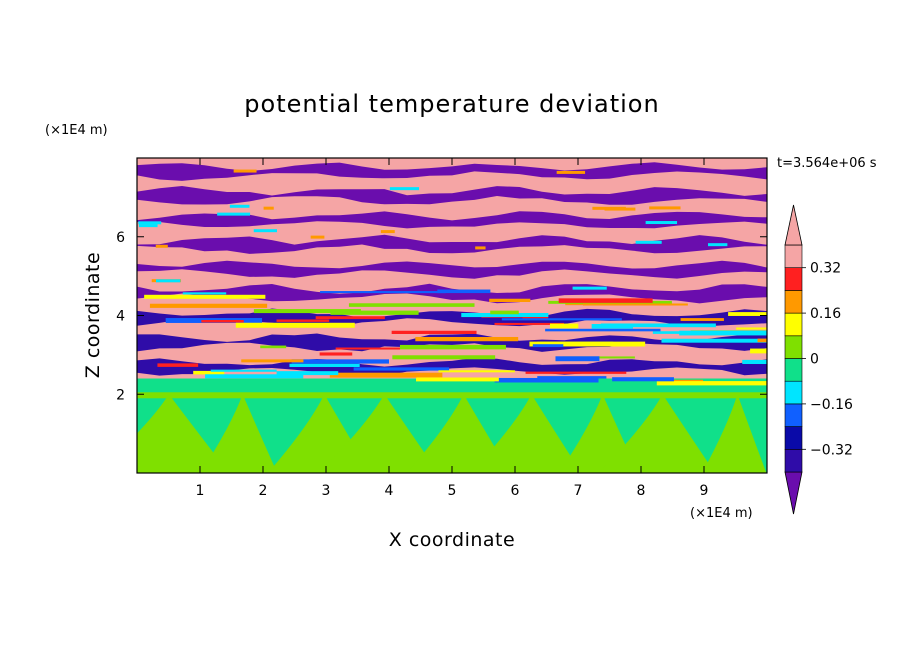 The width and height of the screenshot is (904, 654). I want to click on colorbar-label: −0.32, so click(831, 450).